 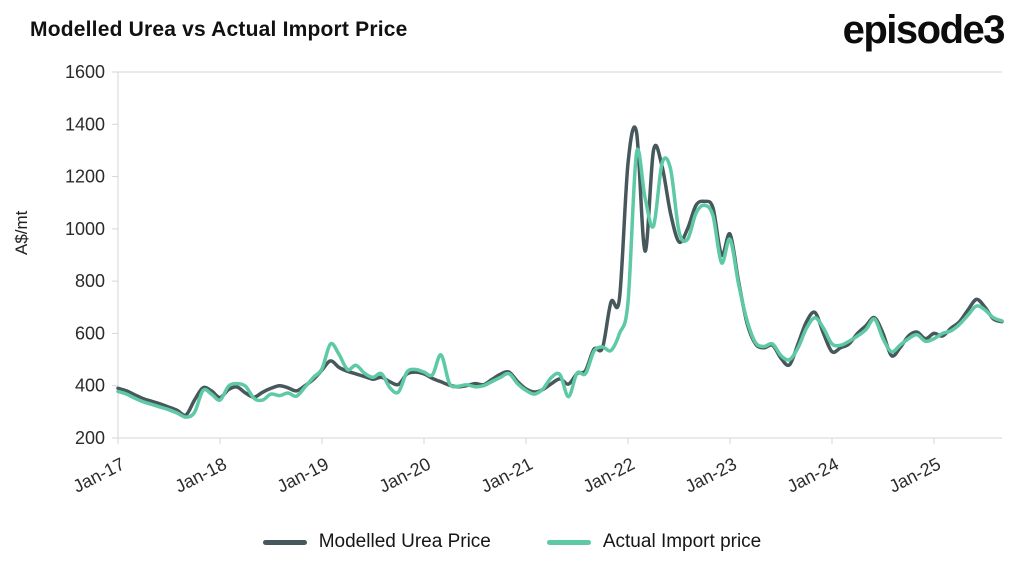 What do you see at coordinates (85, 72) in the screenshot?
I see `svg-text: 1600` at bounding box center [85, 72].